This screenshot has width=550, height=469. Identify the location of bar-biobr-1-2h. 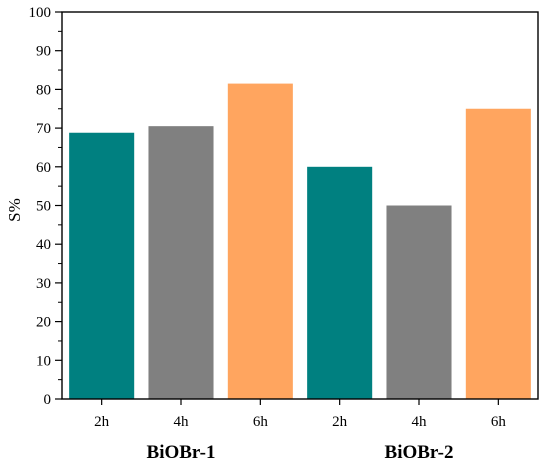
(102, 265).